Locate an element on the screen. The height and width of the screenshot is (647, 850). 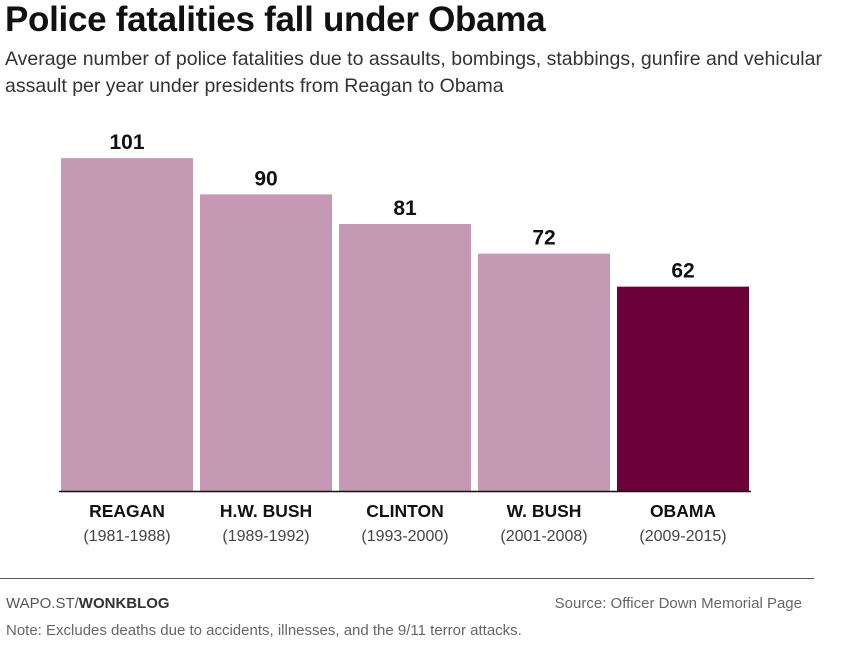
bar-value-label: 72 is located at coordinates (543, 238).